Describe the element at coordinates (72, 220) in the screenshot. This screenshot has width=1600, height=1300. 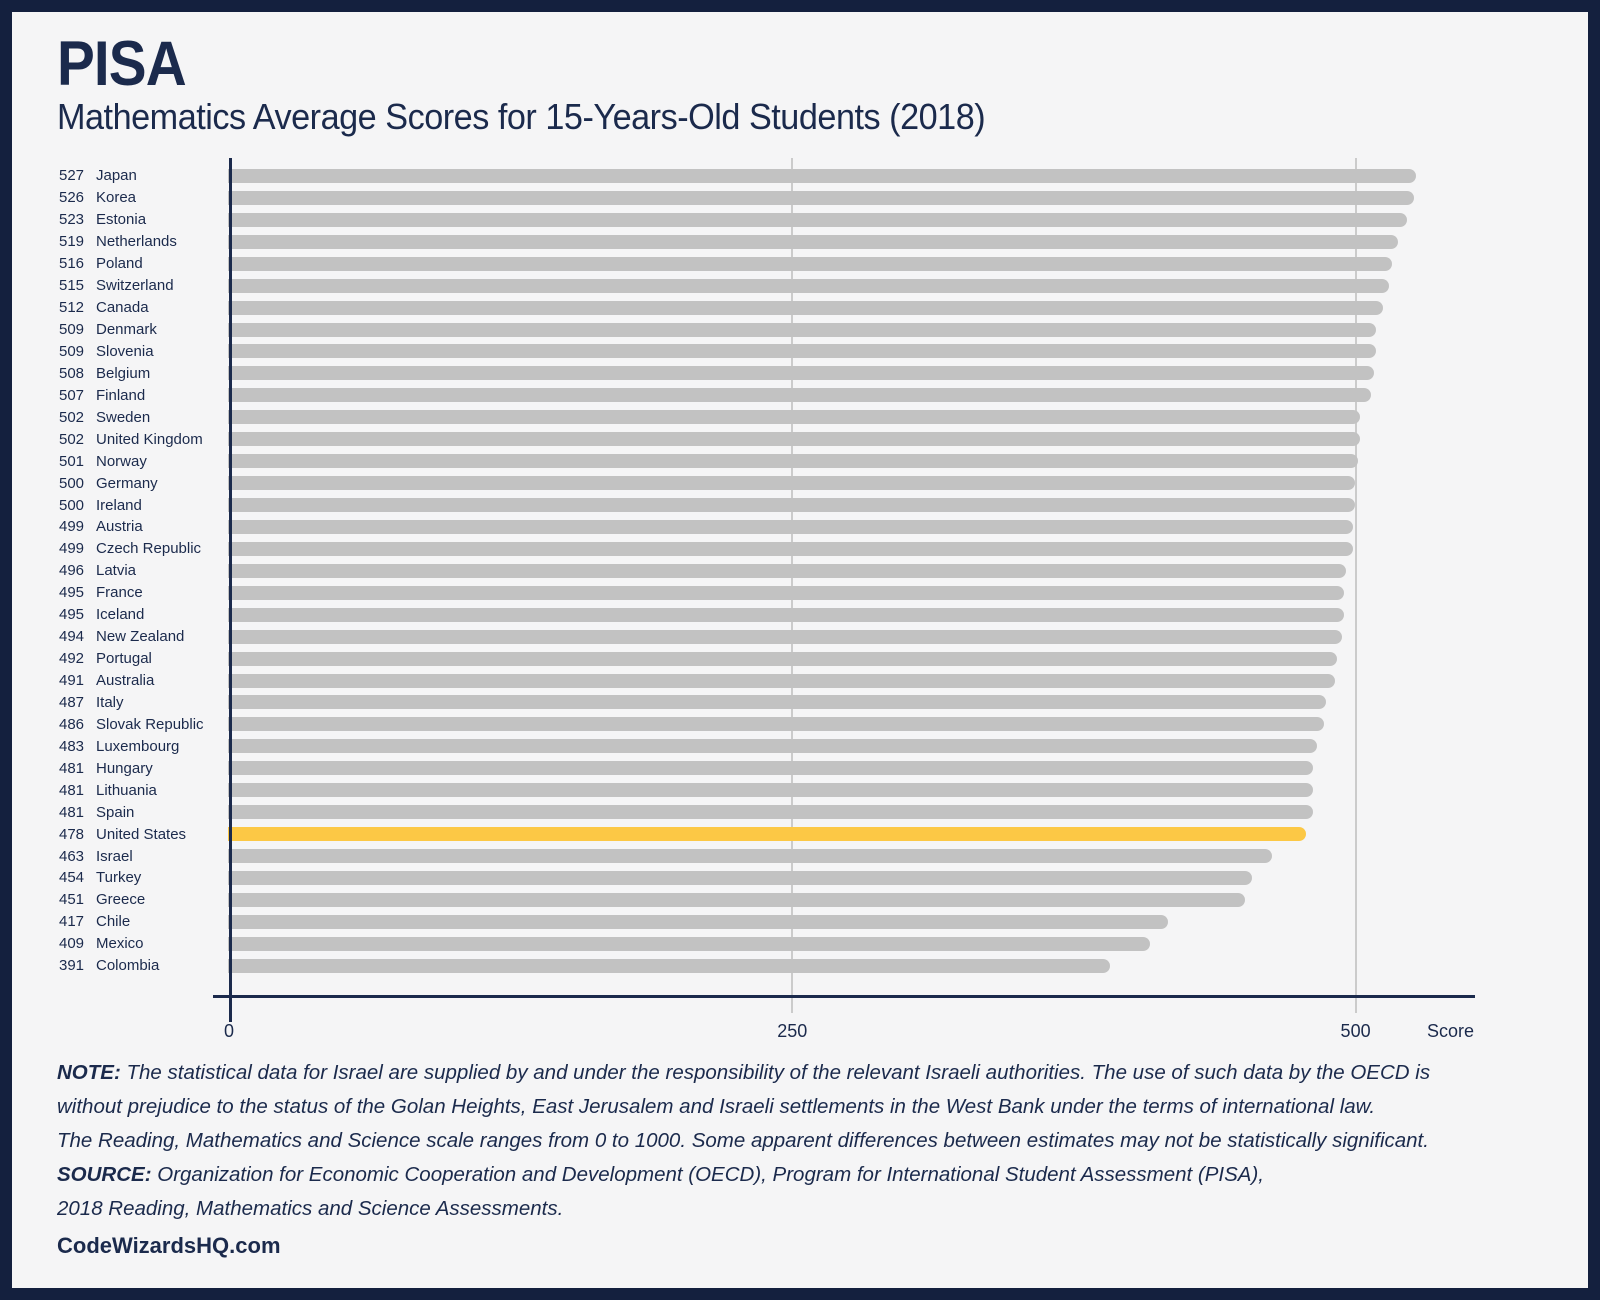
I see `score-value: 523` at that location.